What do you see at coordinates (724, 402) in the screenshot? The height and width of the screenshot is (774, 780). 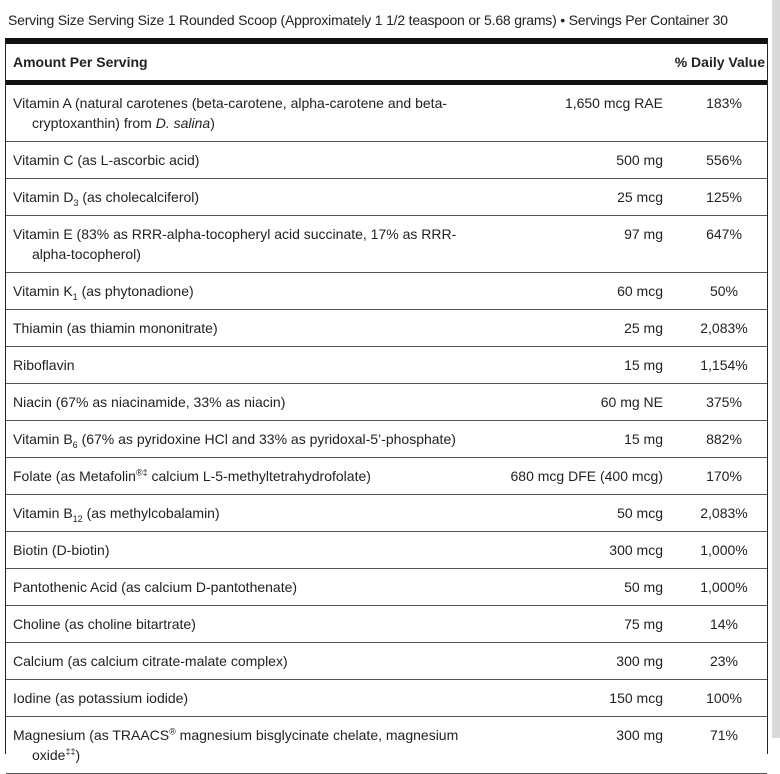 I see `daily-value: 375%` at bounding box center [724, 402].